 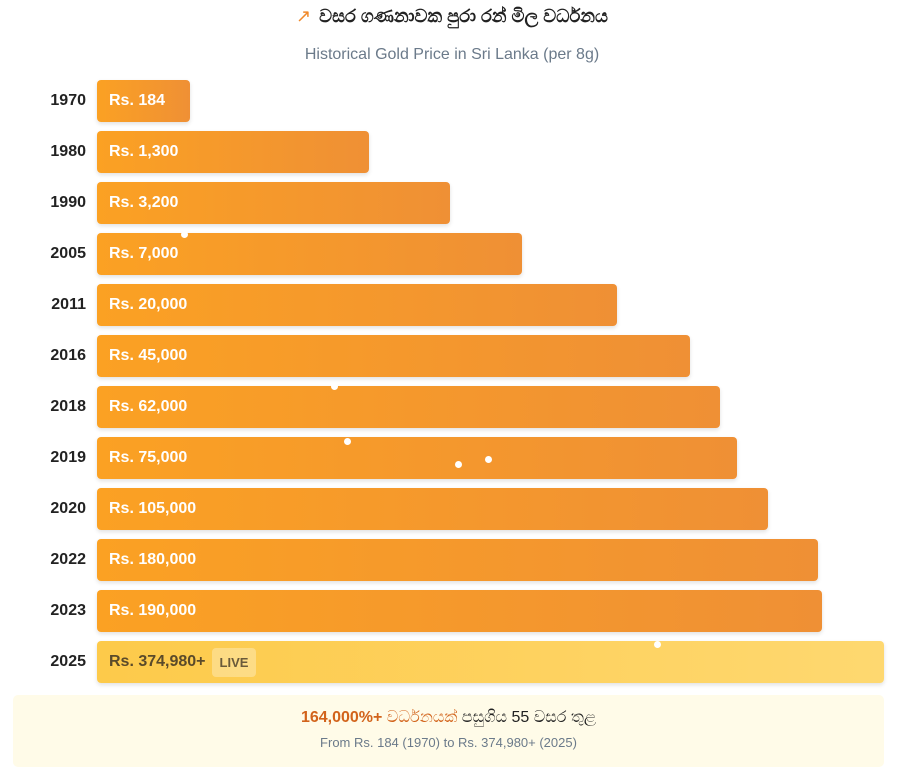 What do you see at coordinates (233, 152) in the screenshot?
I see `bar: Rs. 1,300` at bounding box center [233, 152].